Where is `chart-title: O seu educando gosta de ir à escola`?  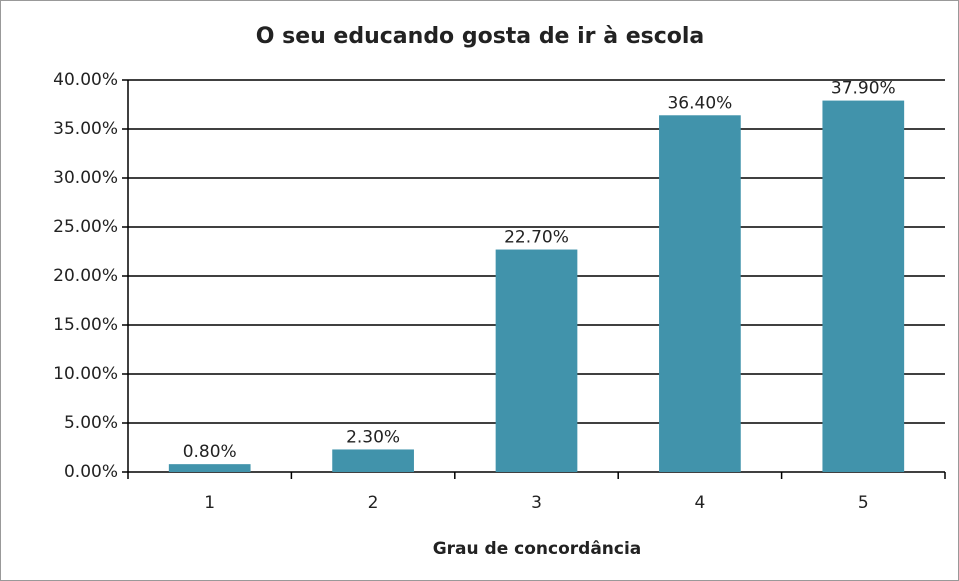 chart-title: O seu educando gosta de ir à escola is located at coordinates (480, 36).